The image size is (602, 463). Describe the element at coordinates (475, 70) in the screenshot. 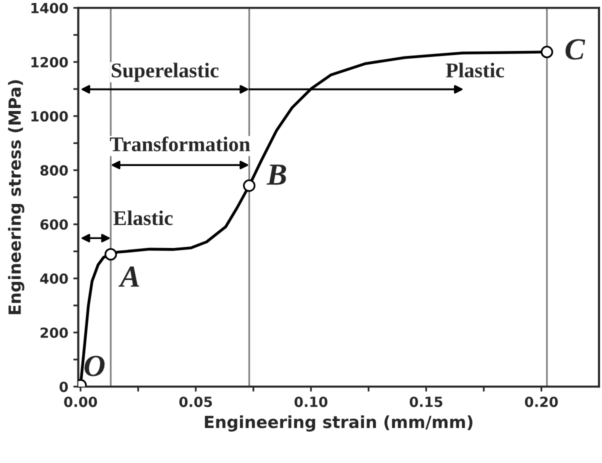

I see `annotation: Plastic` at that location.